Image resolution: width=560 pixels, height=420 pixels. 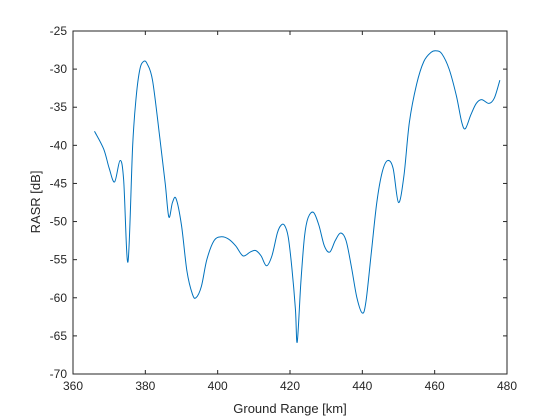 I want to click on y-tick-label: -35, so click(x=59, y=107).